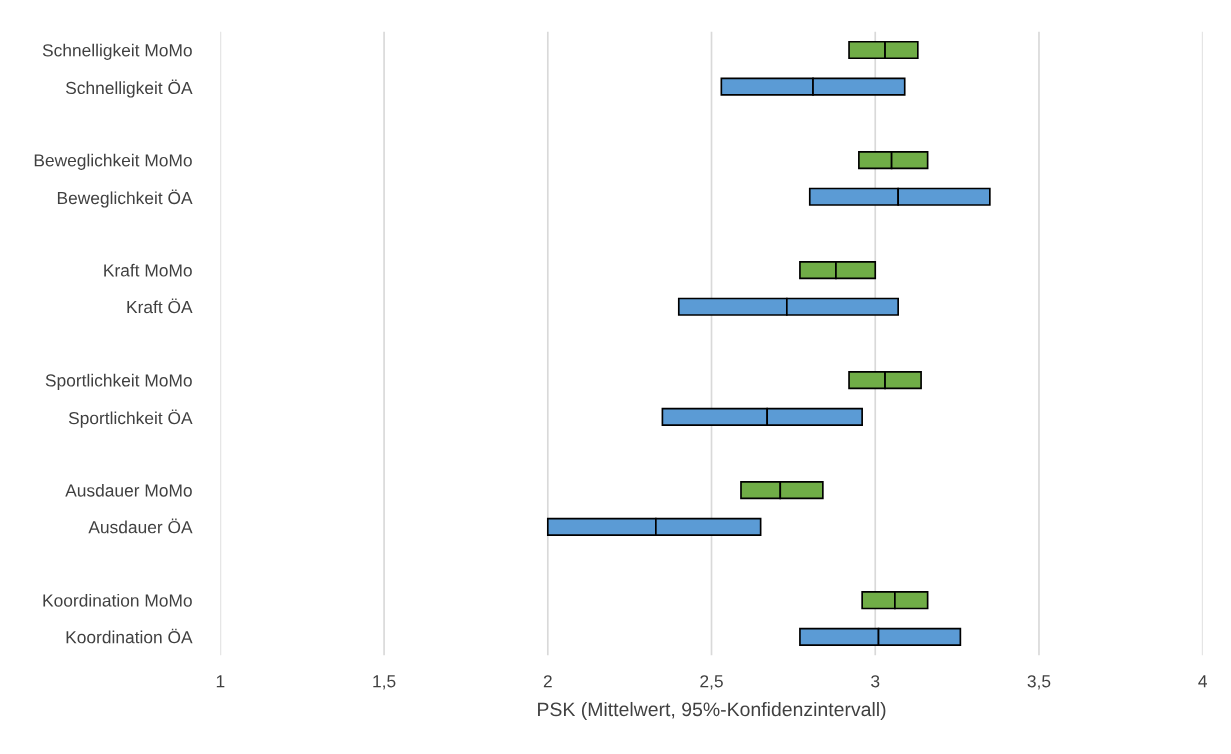 The height and width of the screenshot is (754, 1231). I want to click on y-tick-label: Ausdauer MoMo, so click(128, 490).